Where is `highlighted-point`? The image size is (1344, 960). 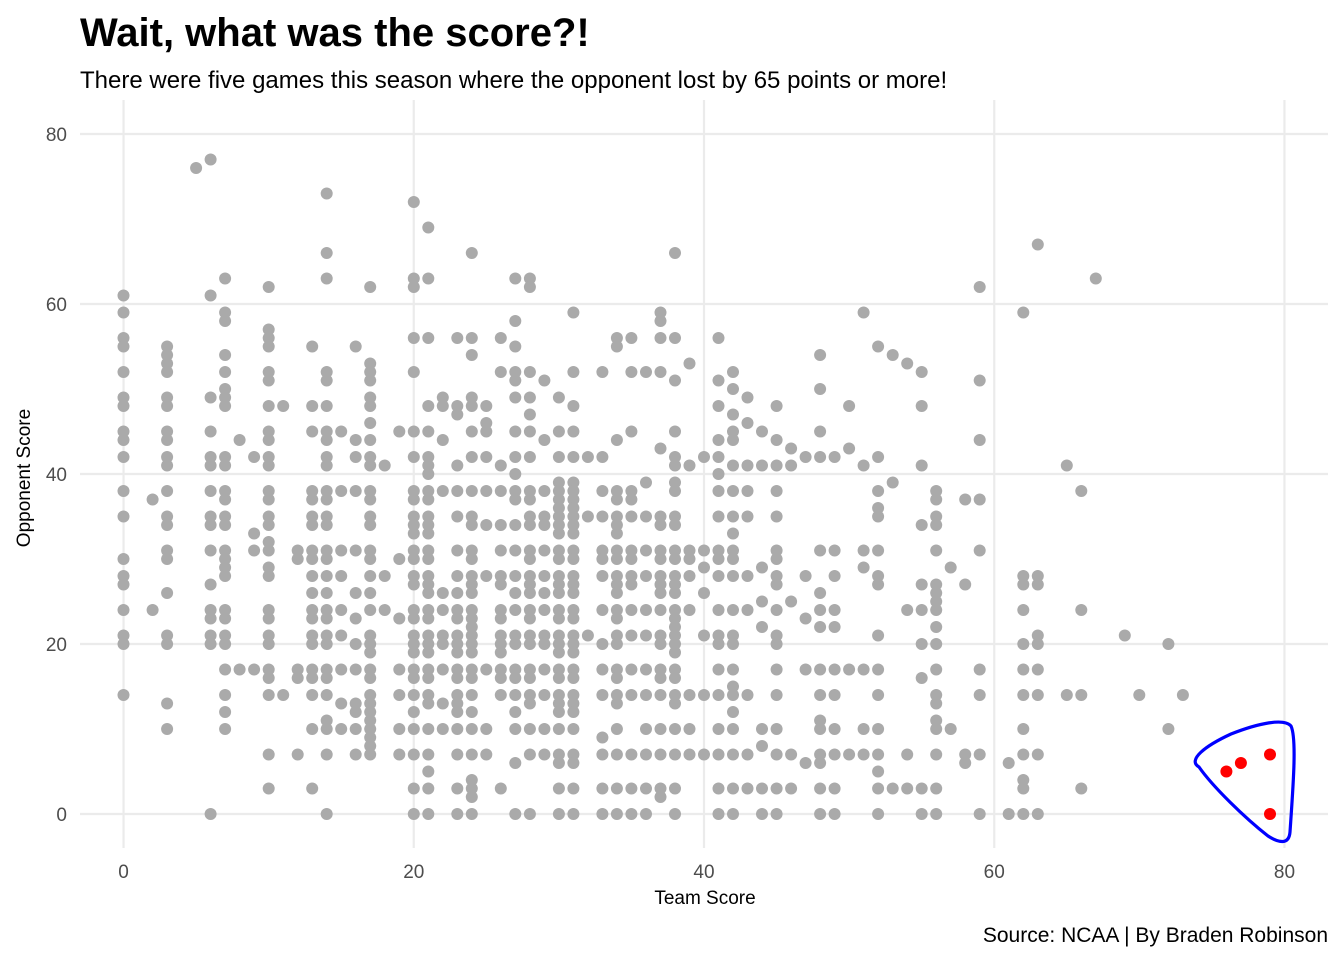
highlighted-point is located at coordinates (1270, 814).